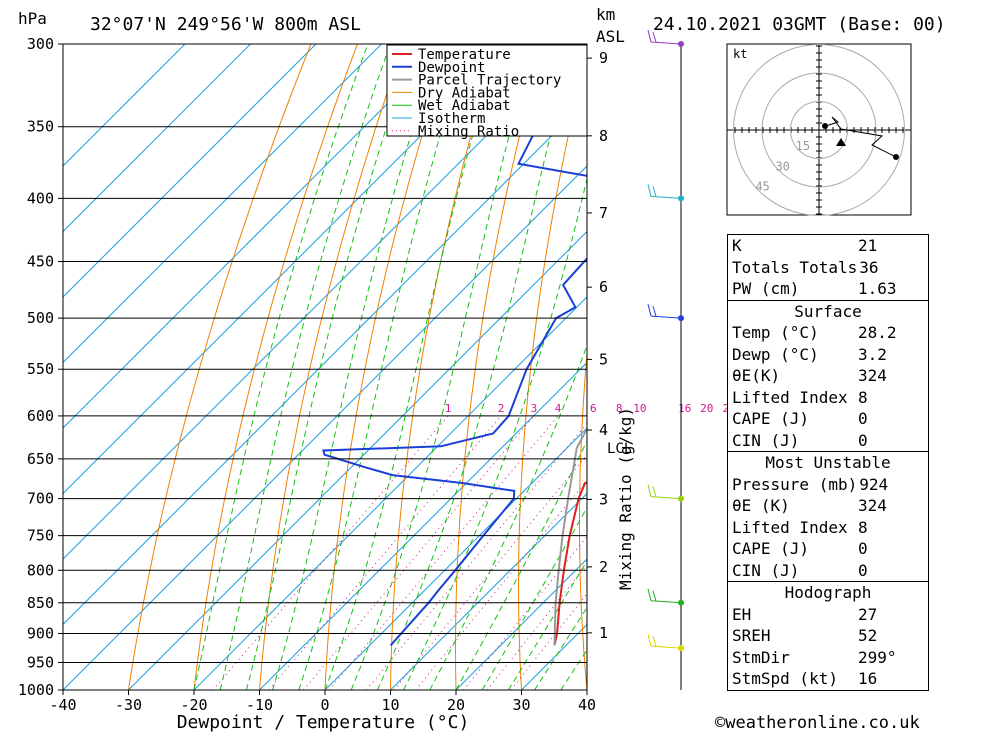 The width and height of the screenshot is (1000, 733). Describe the element at coordinates (610, 36) in the screenshot. I see `asl-unit-label: ASL` at that location.